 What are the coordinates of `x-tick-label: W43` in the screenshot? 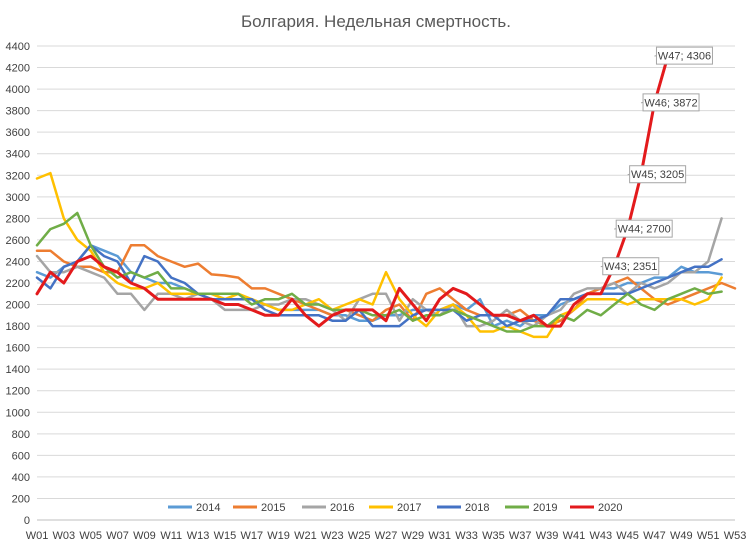 It's located at (600, 536).